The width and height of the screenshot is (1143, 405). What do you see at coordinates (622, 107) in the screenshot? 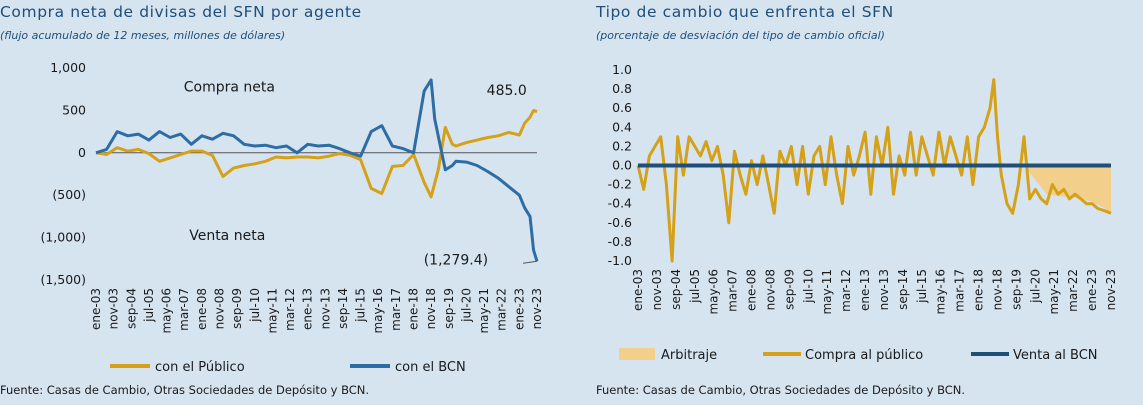
I see `y-tick-label: 0.6` at bounding box center [622, 107].